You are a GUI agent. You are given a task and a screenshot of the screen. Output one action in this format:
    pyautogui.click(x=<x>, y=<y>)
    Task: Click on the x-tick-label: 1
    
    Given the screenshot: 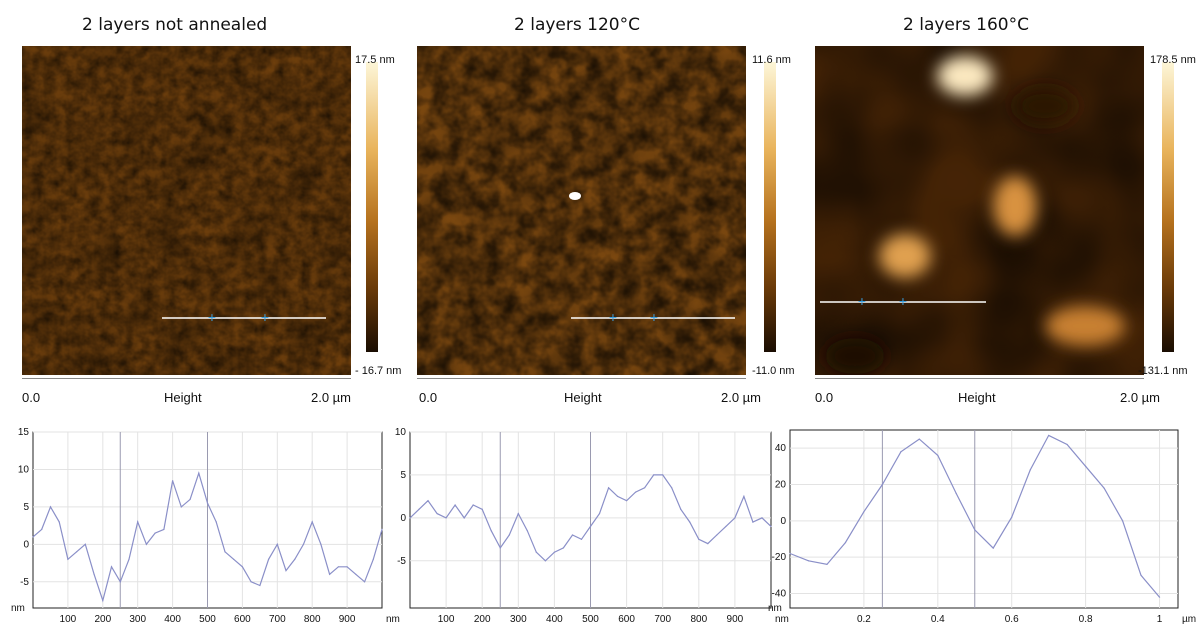 What is the action you would take?
    pyautogui.click(x=1160, y=619)
    